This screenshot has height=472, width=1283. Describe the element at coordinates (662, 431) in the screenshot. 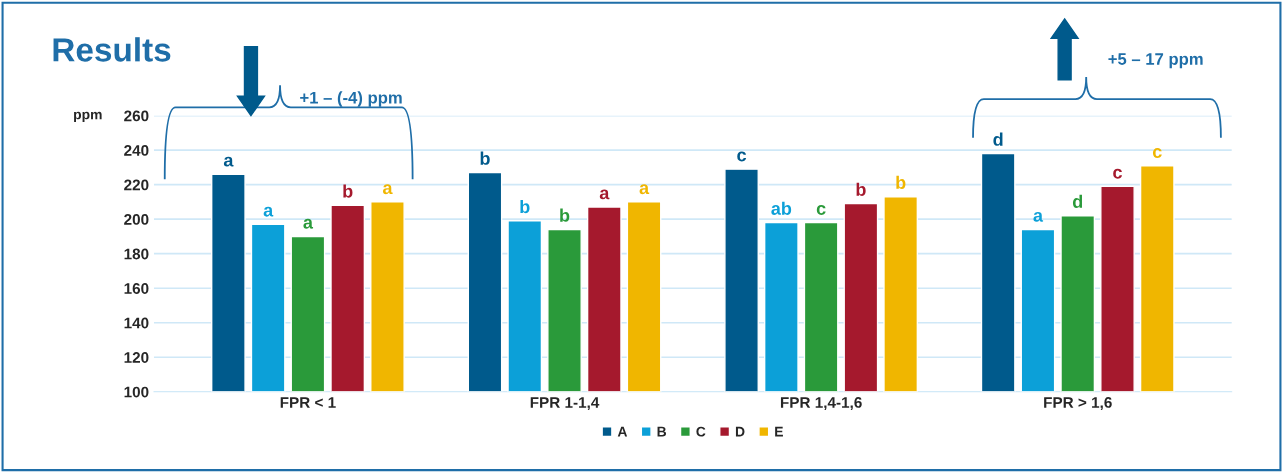

I see `legend-label: B` at that location.